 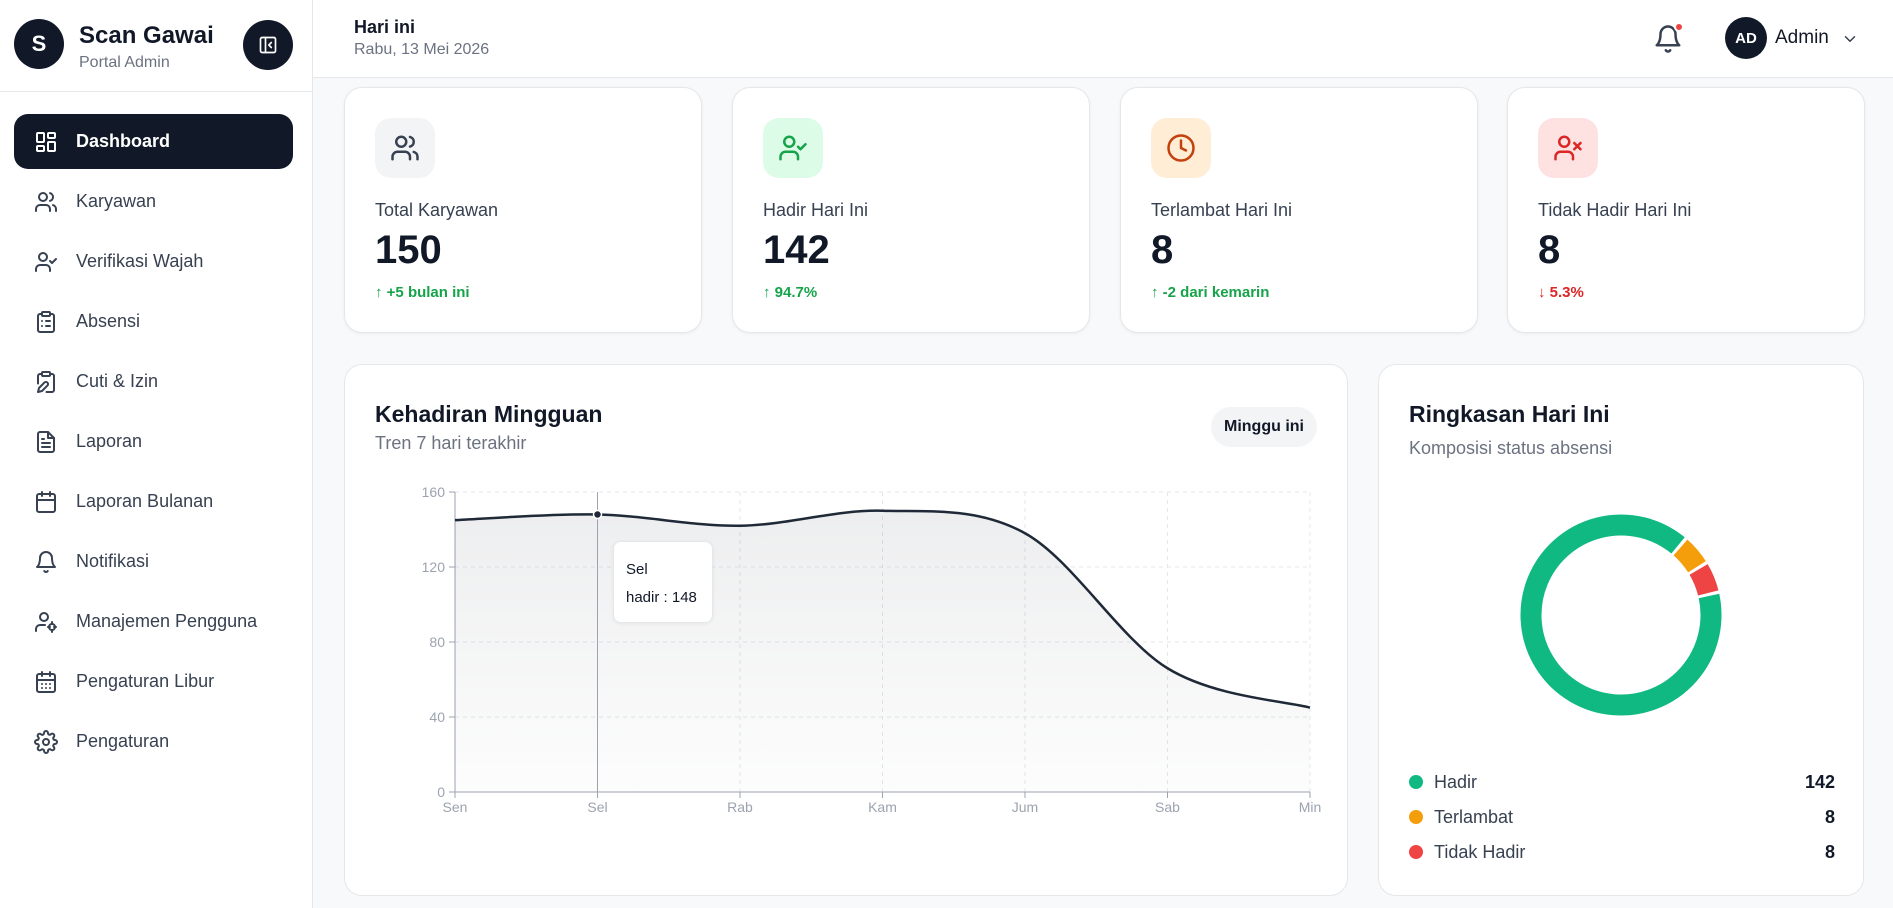 What do you see at coordinates (1511, 448) in the screenshot?
I see `card-subtitle: Komposisi status absensi` at bounding box center [1511, 448].